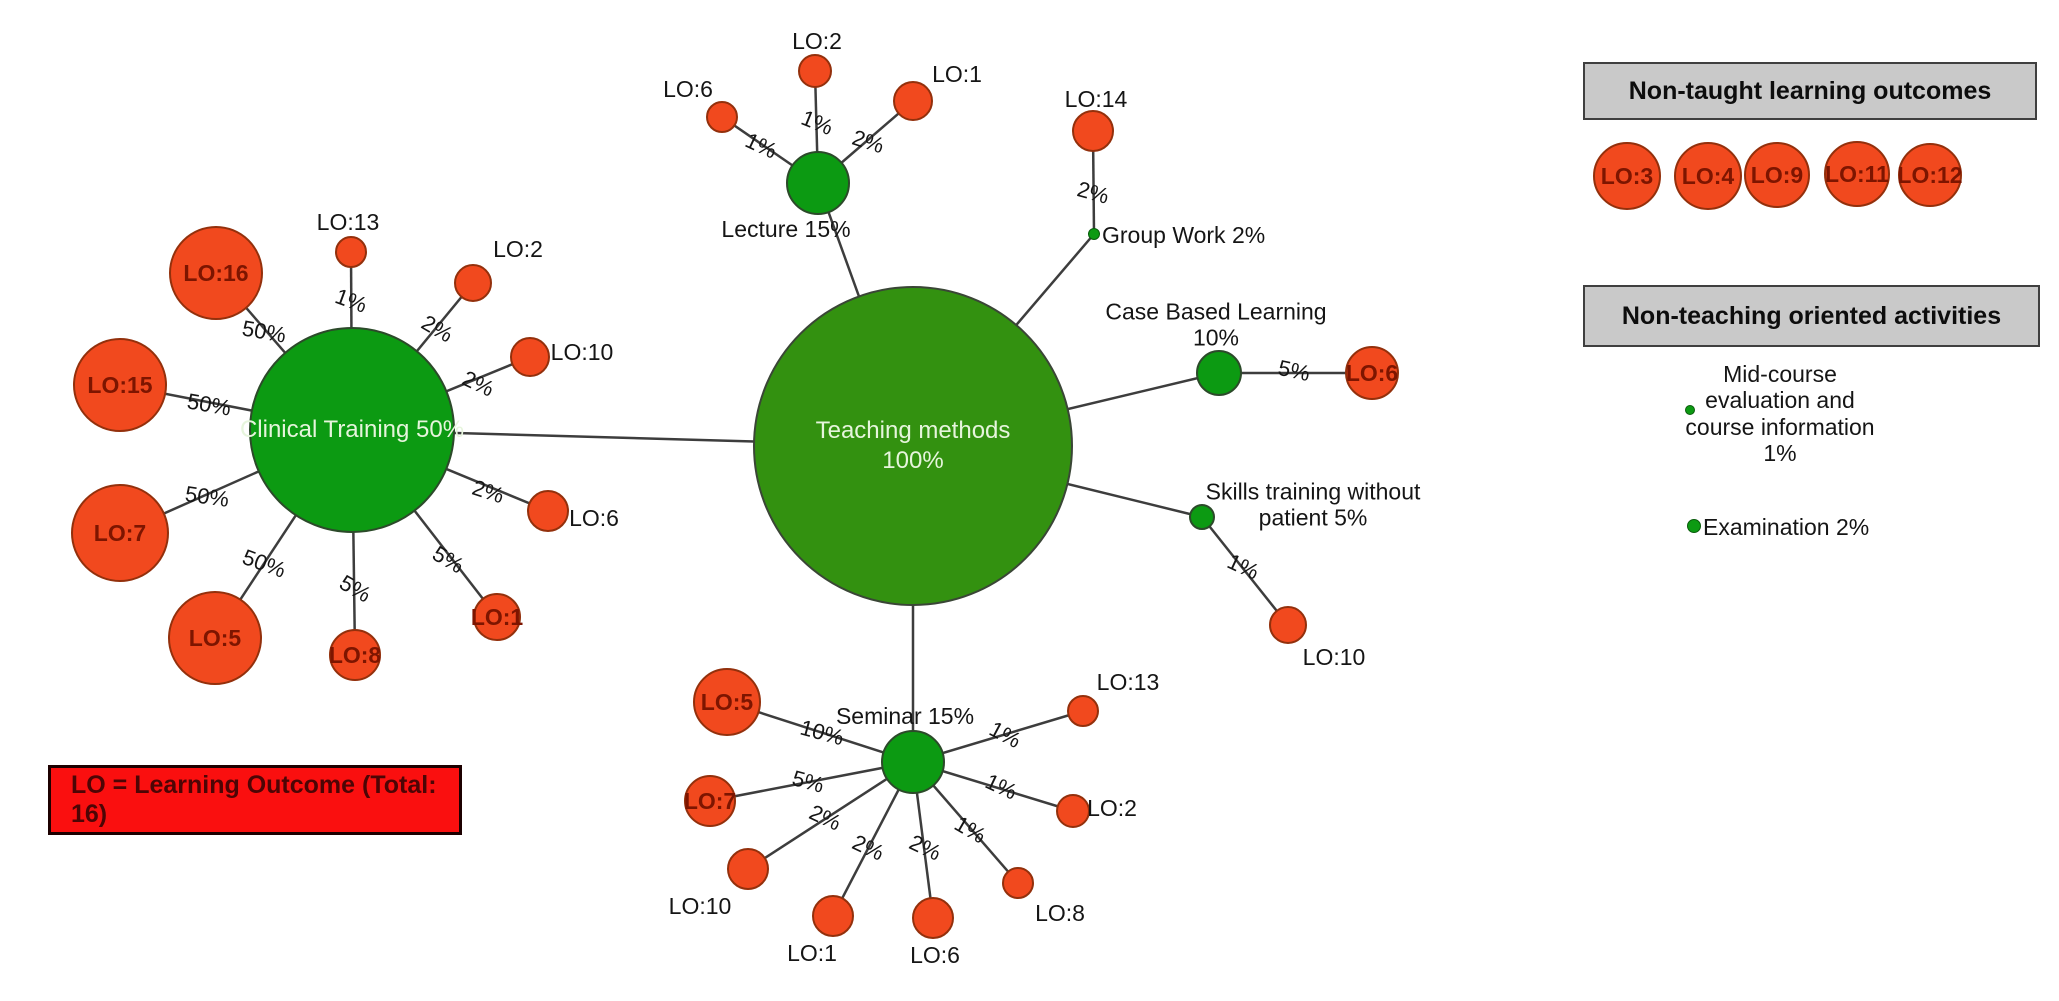  I want to click on node-teaching: Teaching methods 100%, so click(913, 446).